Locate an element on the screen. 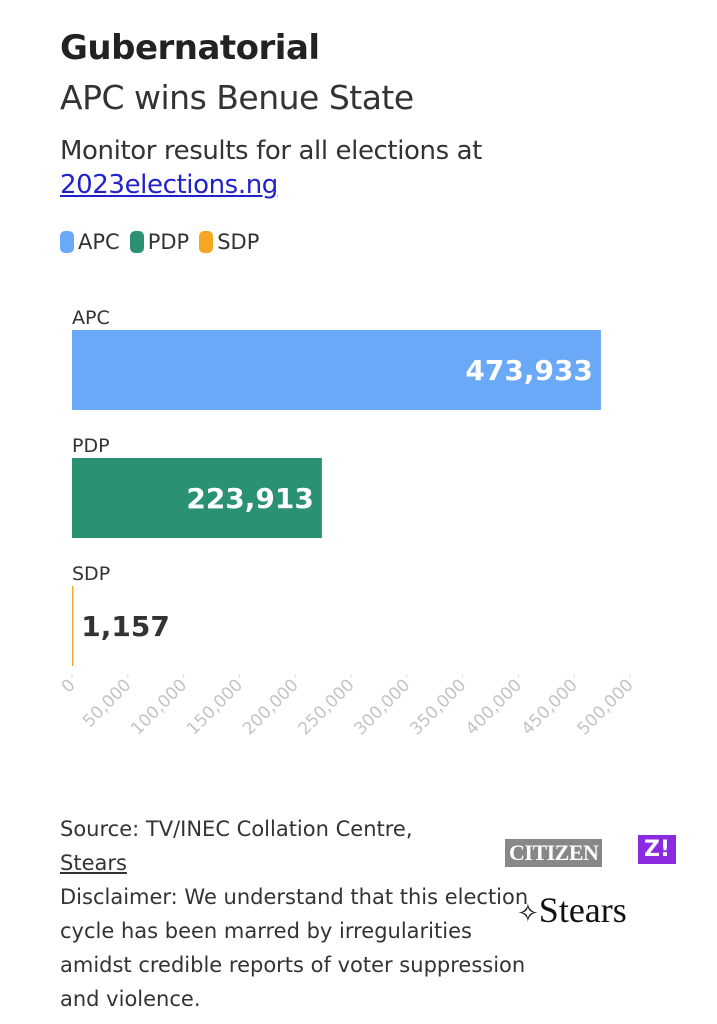  elections-link: 2023elections.ng is located at coordinates (169, 185).